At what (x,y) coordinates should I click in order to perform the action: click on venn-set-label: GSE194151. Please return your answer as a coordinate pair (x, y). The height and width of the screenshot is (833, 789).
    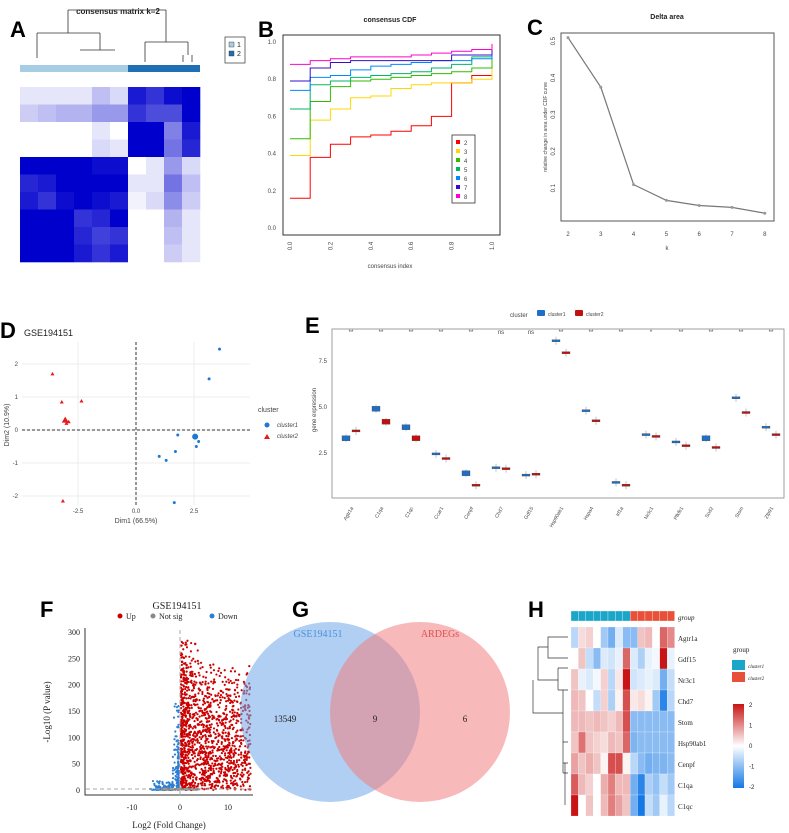
    Looking at the image, I should click on (318, 634).